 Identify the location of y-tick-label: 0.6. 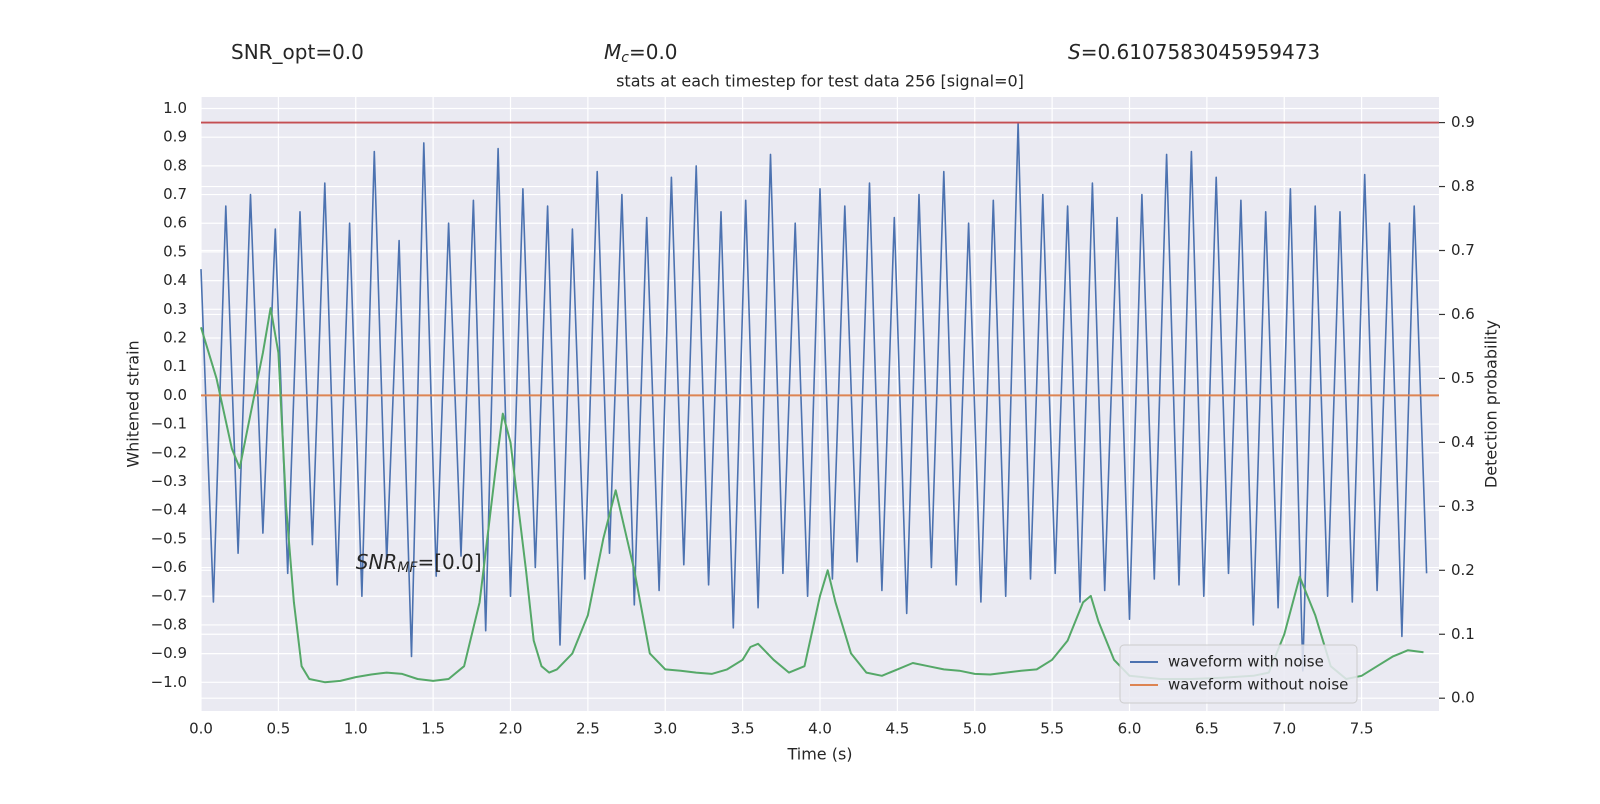
(175, 223).